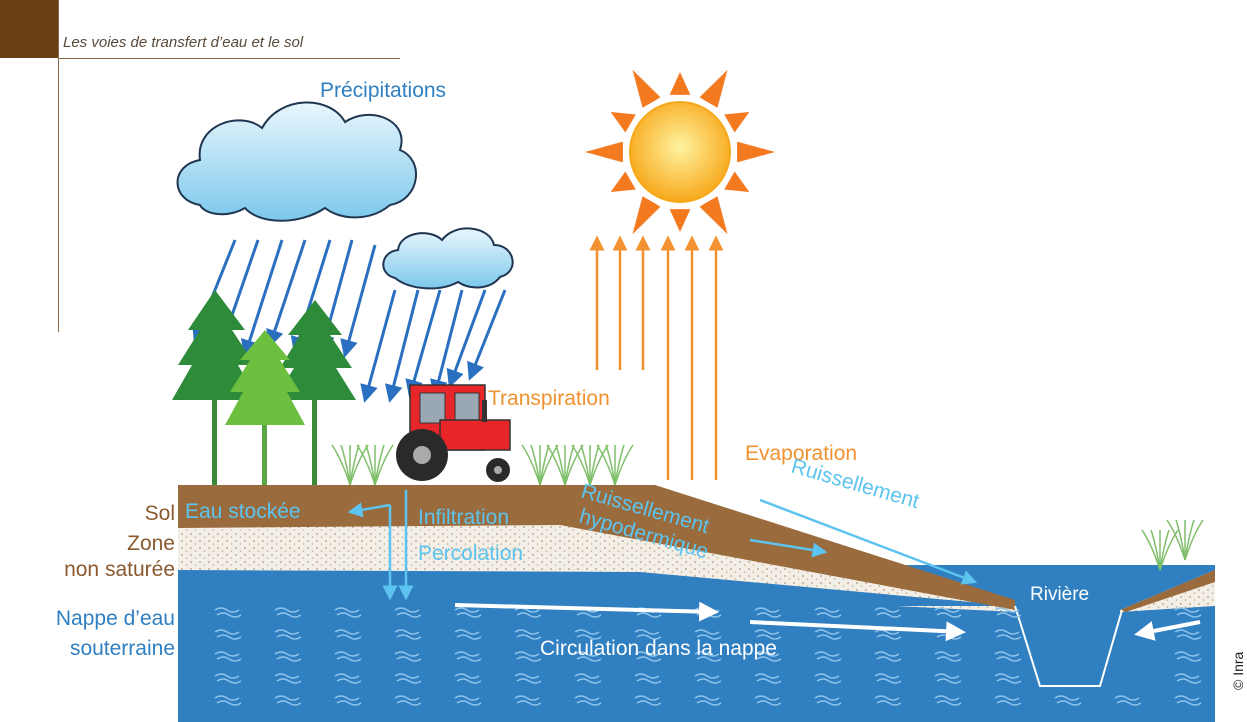 The height and width of the screenshot is (722, 1247). What do you see at coordinates (151, 543) in the screenshot?
I see `label: Zone` at bounding box center [151, 543].